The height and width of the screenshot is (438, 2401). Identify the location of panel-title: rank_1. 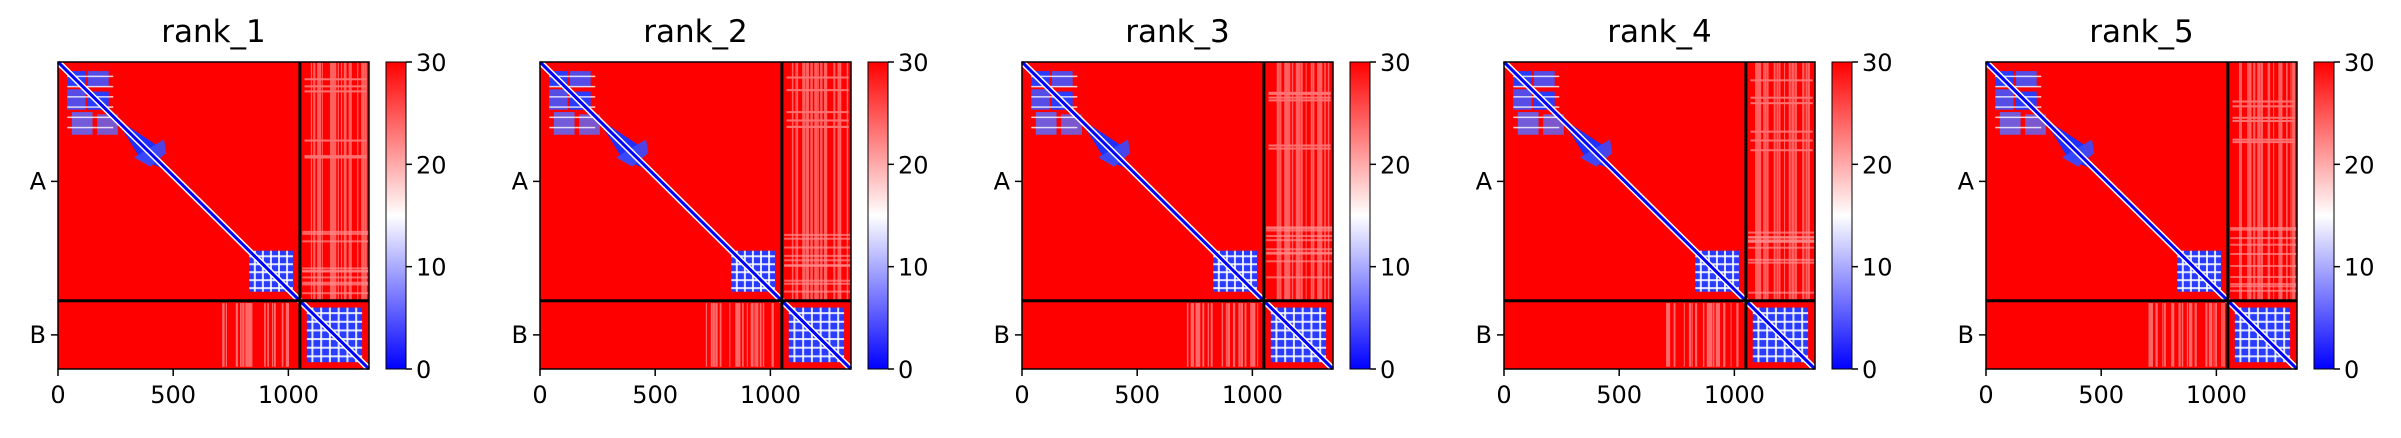
(213, 32).